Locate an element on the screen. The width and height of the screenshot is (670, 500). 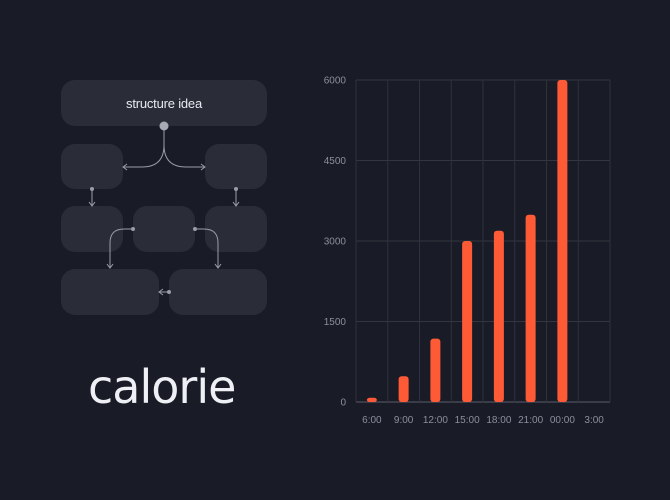
bar-18:00 is located at coordinates (498, 316).